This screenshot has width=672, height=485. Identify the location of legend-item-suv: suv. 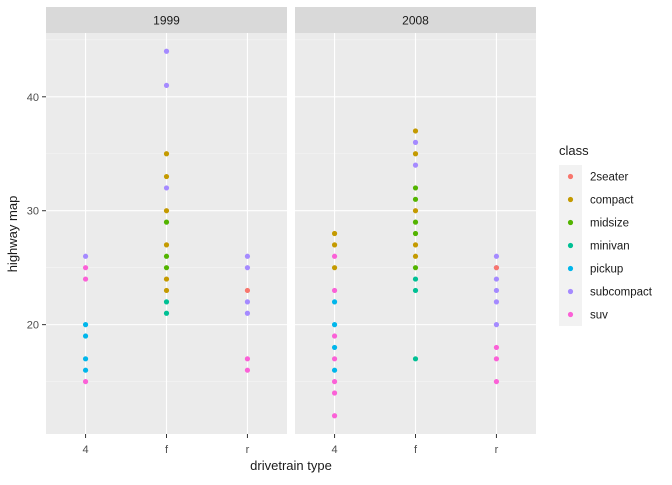
(583, 314).